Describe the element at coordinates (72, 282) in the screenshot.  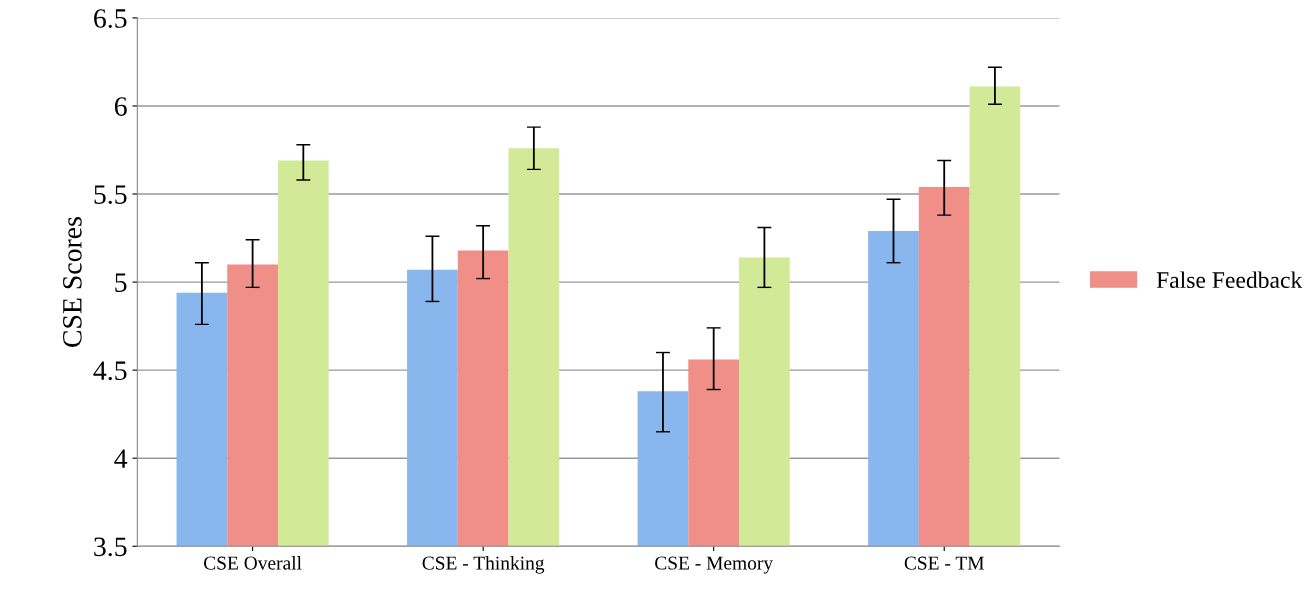
I see `y-axis-title: CSE Scores` at that location.